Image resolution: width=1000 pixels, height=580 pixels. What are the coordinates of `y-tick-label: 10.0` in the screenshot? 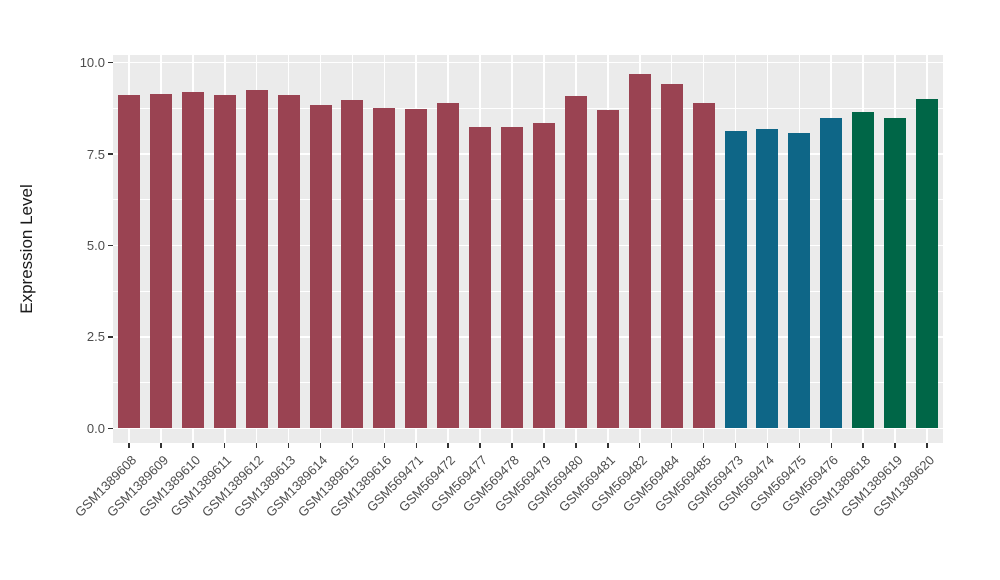 It's located at (92, 63).